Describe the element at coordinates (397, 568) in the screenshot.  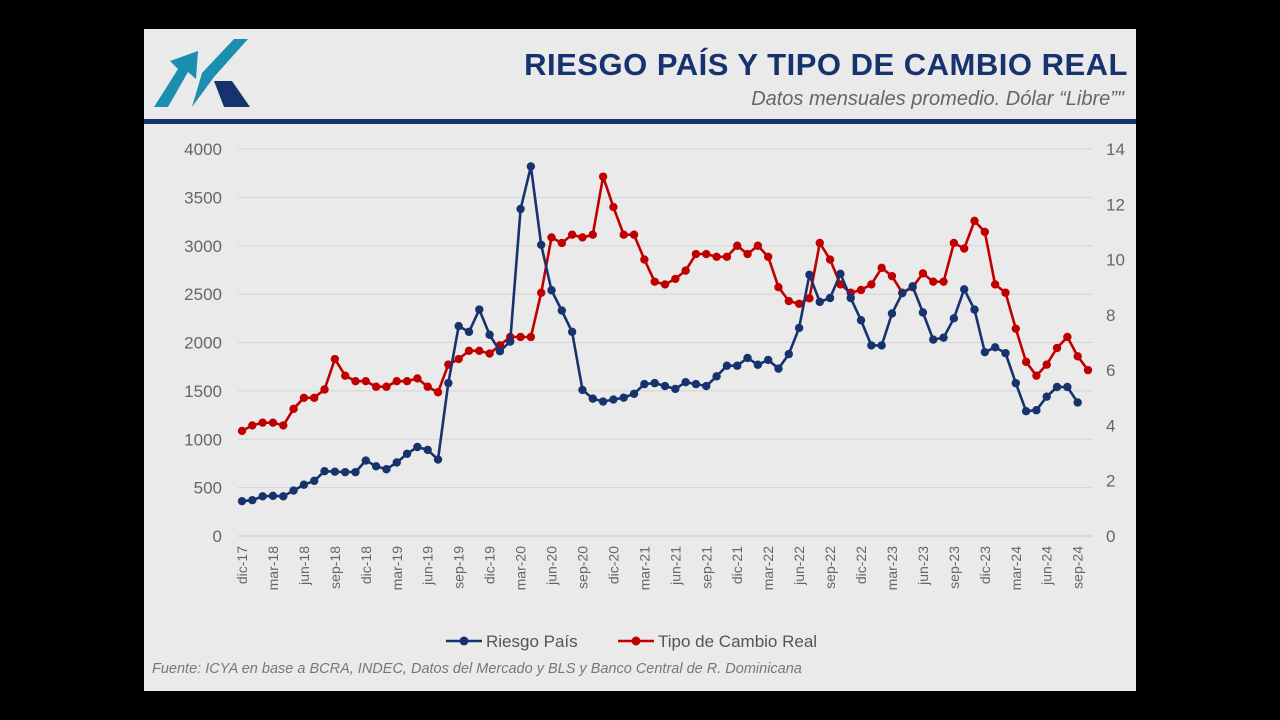
I see `x-tick-label: mar-19` at that location.